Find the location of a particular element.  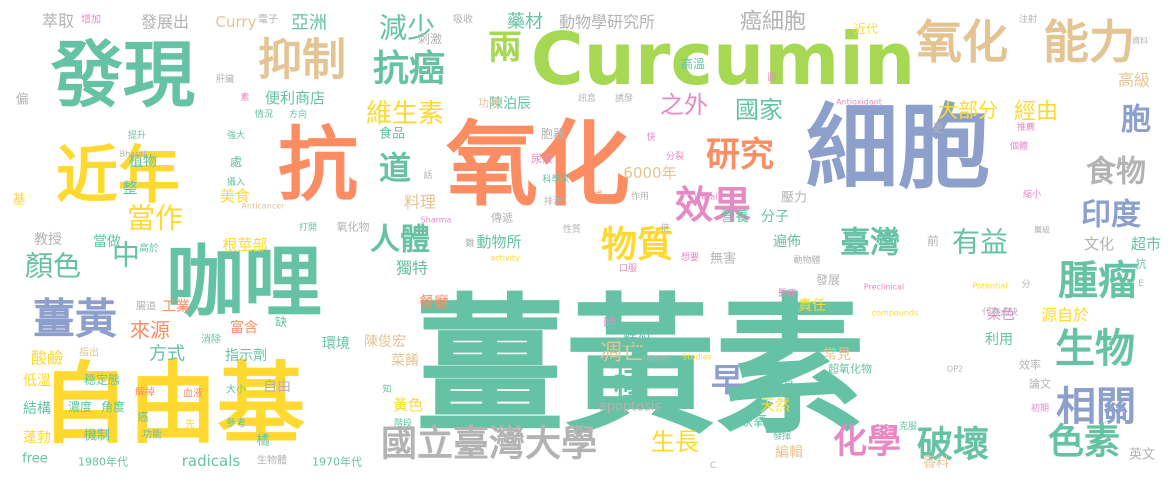

cloud-word: 氧化 is located at coordinates (538, 165).